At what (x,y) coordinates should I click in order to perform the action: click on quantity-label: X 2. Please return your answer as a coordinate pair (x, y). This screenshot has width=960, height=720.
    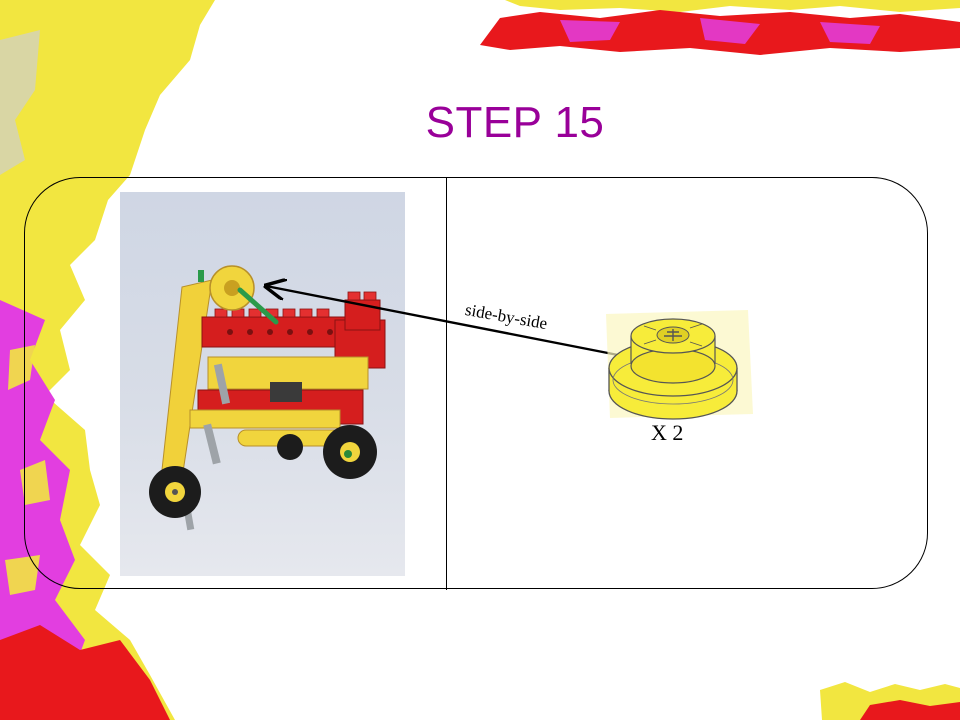
    Looking at the image, I should click on (667, 432).